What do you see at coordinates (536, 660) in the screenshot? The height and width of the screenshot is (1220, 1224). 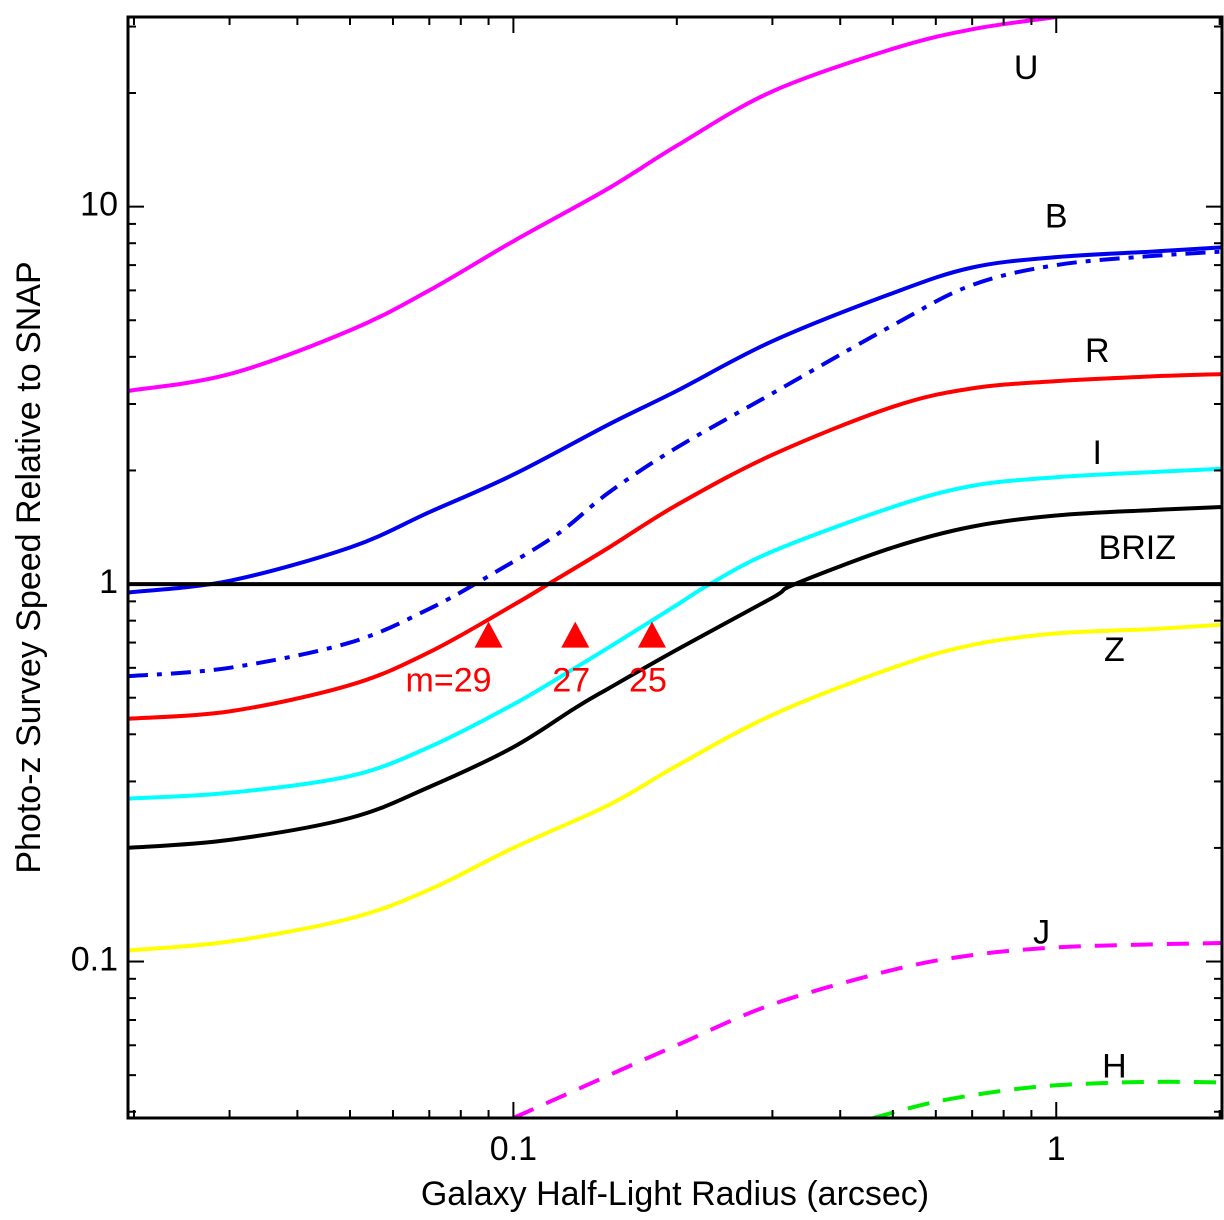 I see `markers-layer: m=29 27 25` at bounding box center [536, 660].